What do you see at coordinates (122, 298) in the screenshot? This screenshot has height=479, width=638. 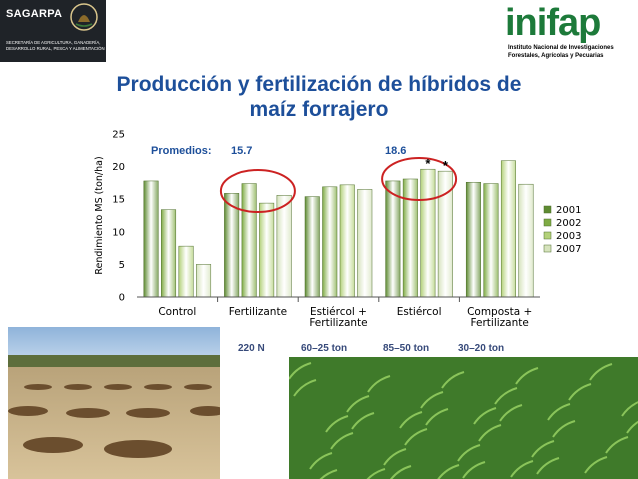 I see `y-tick-label-0: 0` at bounding box center [122, 298].